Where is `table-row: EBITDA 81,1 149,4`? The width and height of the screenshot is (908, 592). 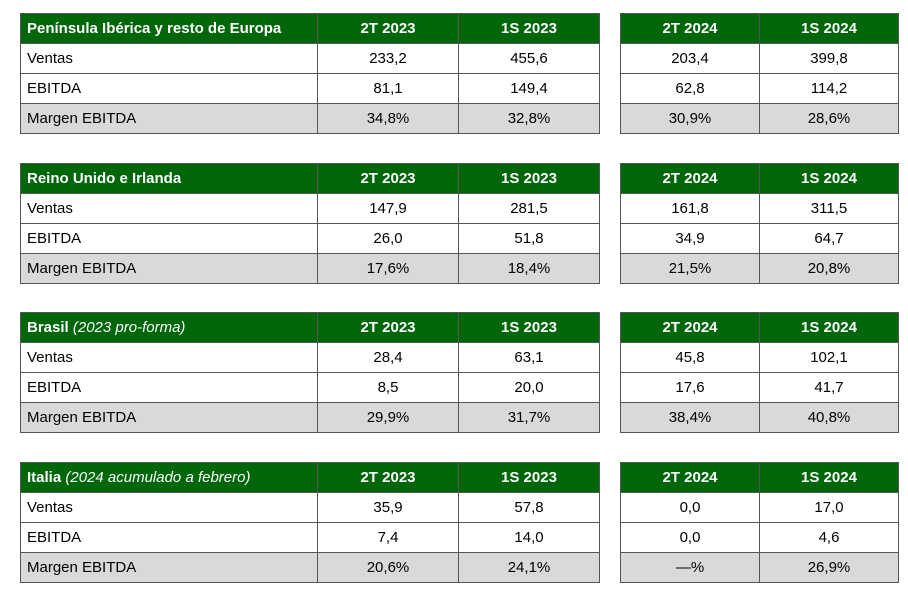
table-row: EBITDA 81,1 149,4 is located at coordinates (310, 88).